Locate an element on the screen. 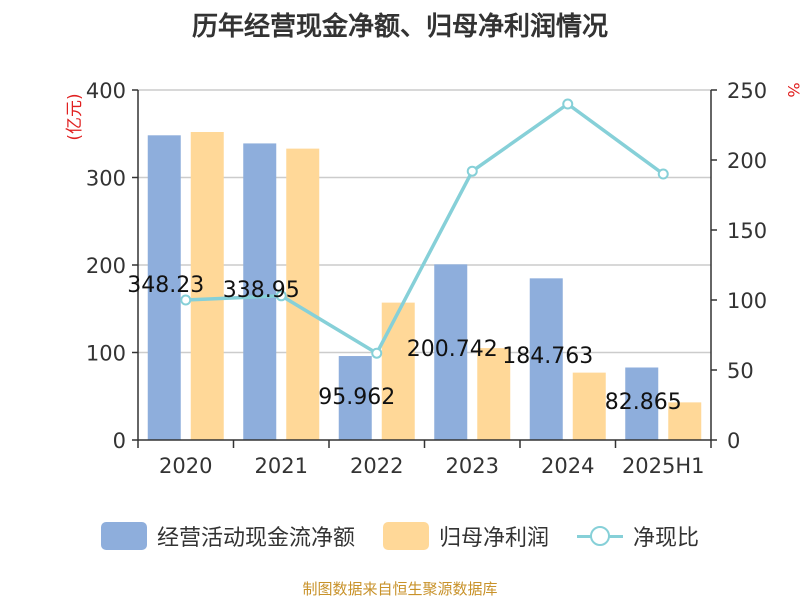 Image resolution: width=800 pixels, height=600 pixels. legend-label-ratio: 净现比 is located at coordinates (666, 538).